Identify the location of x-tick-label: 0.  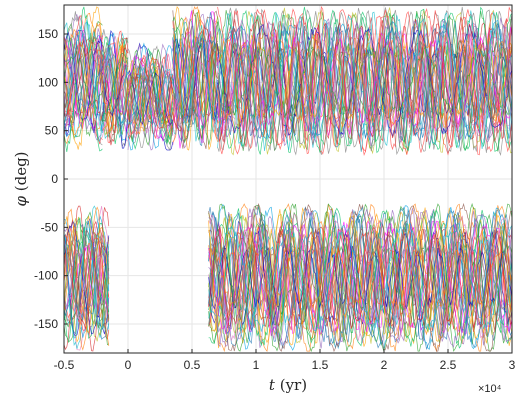
(128, 365).